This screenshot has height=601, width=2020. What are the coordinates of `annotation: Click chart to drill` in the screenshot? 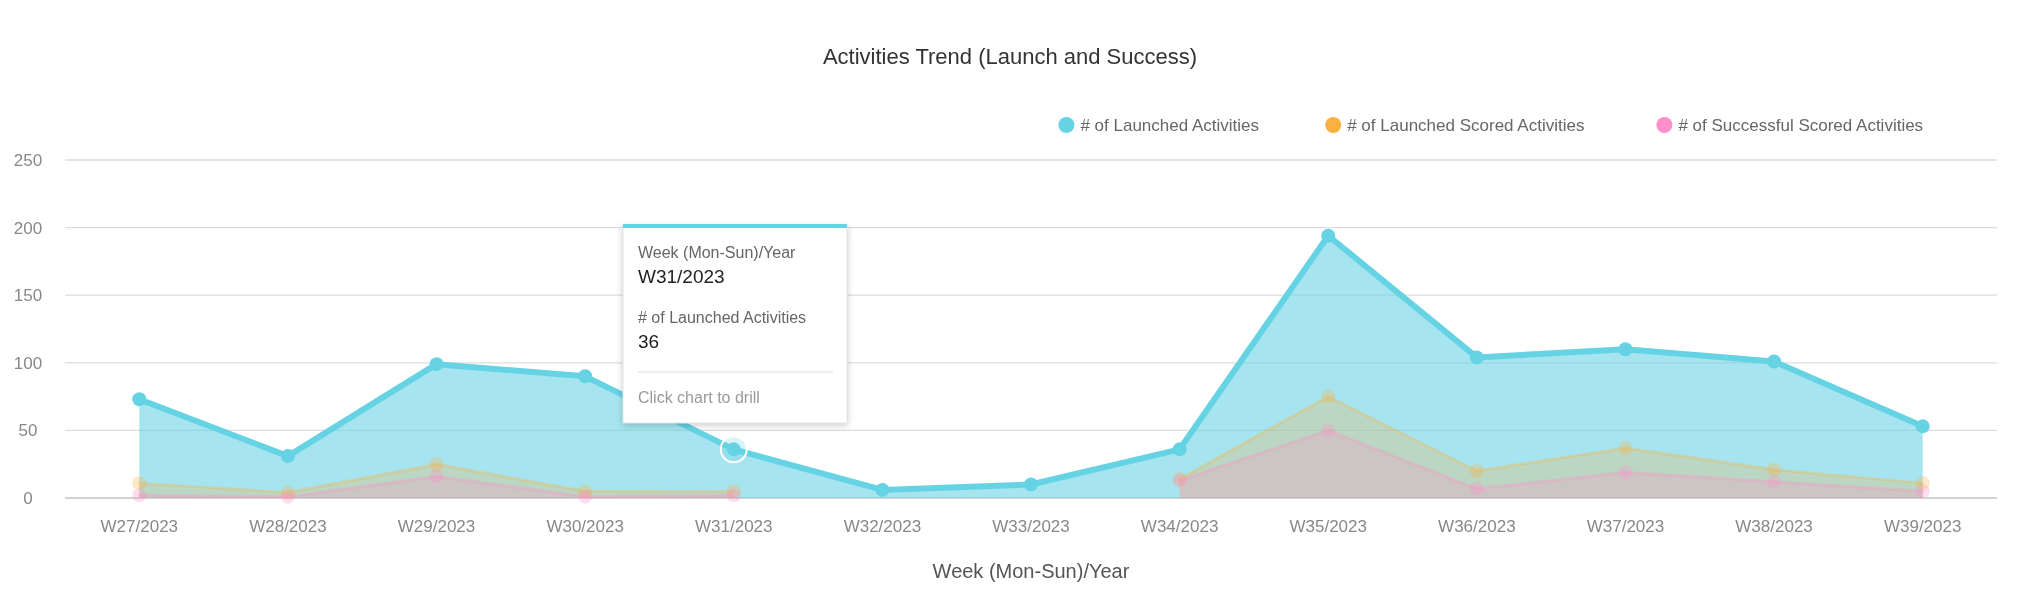 It's located at (699, 397).